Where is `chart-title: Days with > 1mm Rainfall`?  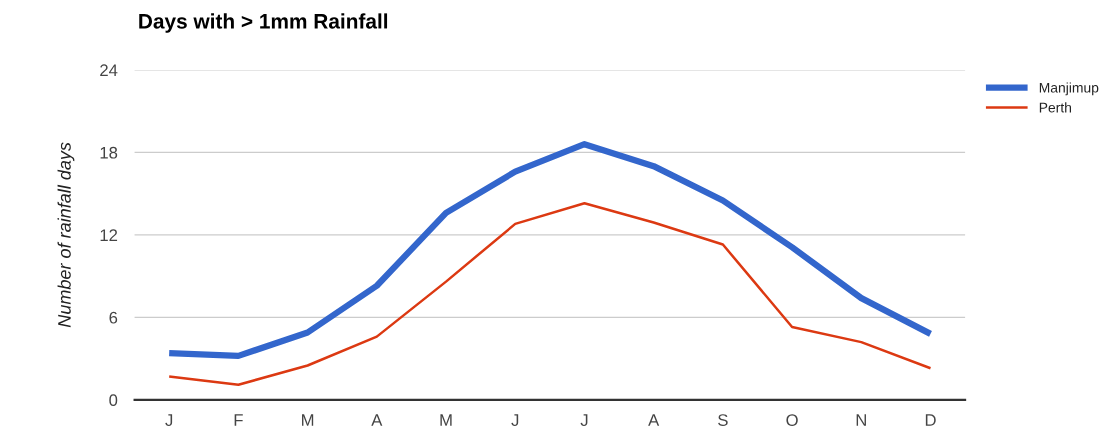 chart-title: Days with > 1mm Rainfall is located at coordinates (263, 23).